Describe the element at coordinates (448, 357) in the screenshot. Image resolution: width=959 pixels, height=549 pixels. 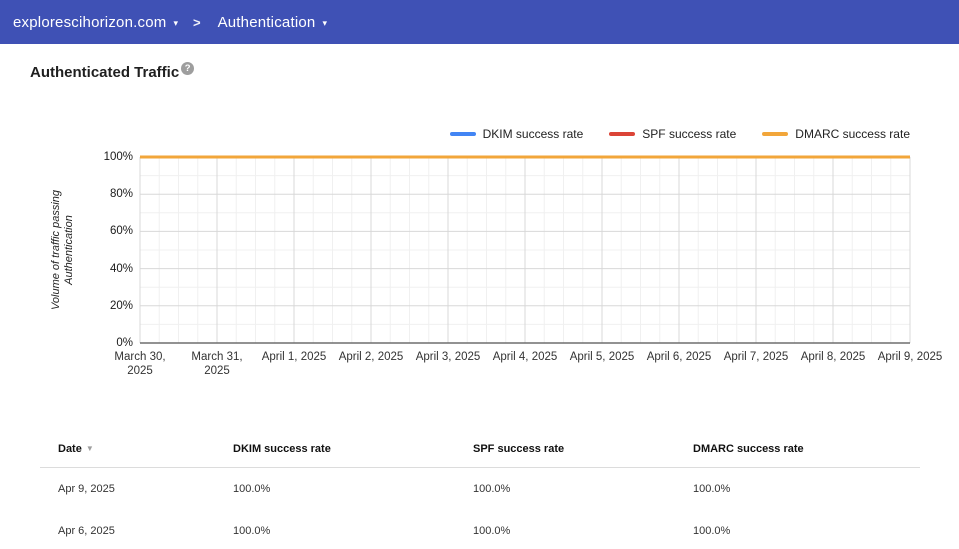
I see `x-axis-label: April 3, 2025` at that location.